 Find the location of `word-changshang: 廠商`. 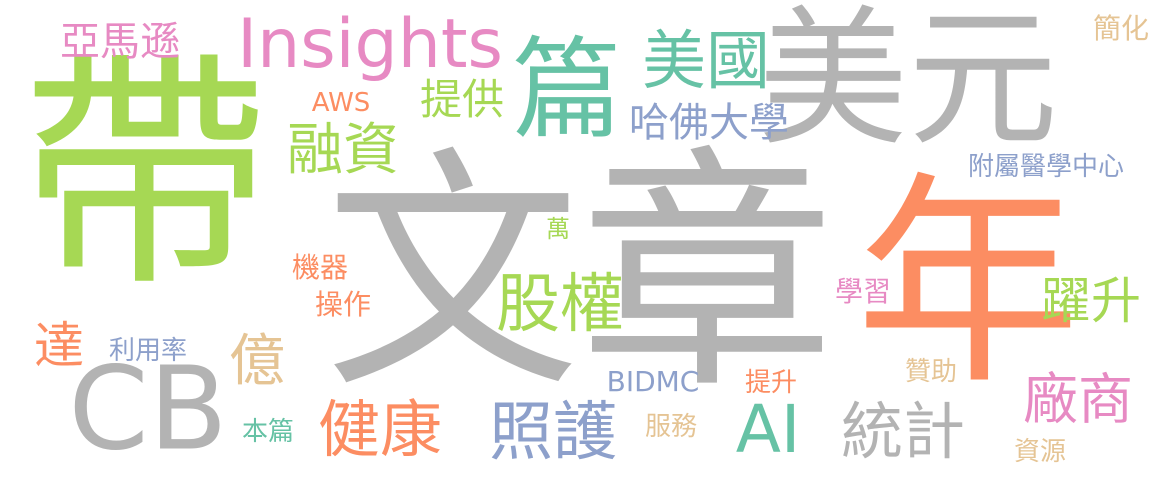

word-changshang: 廠商 is located at coordinates (1078, 399).